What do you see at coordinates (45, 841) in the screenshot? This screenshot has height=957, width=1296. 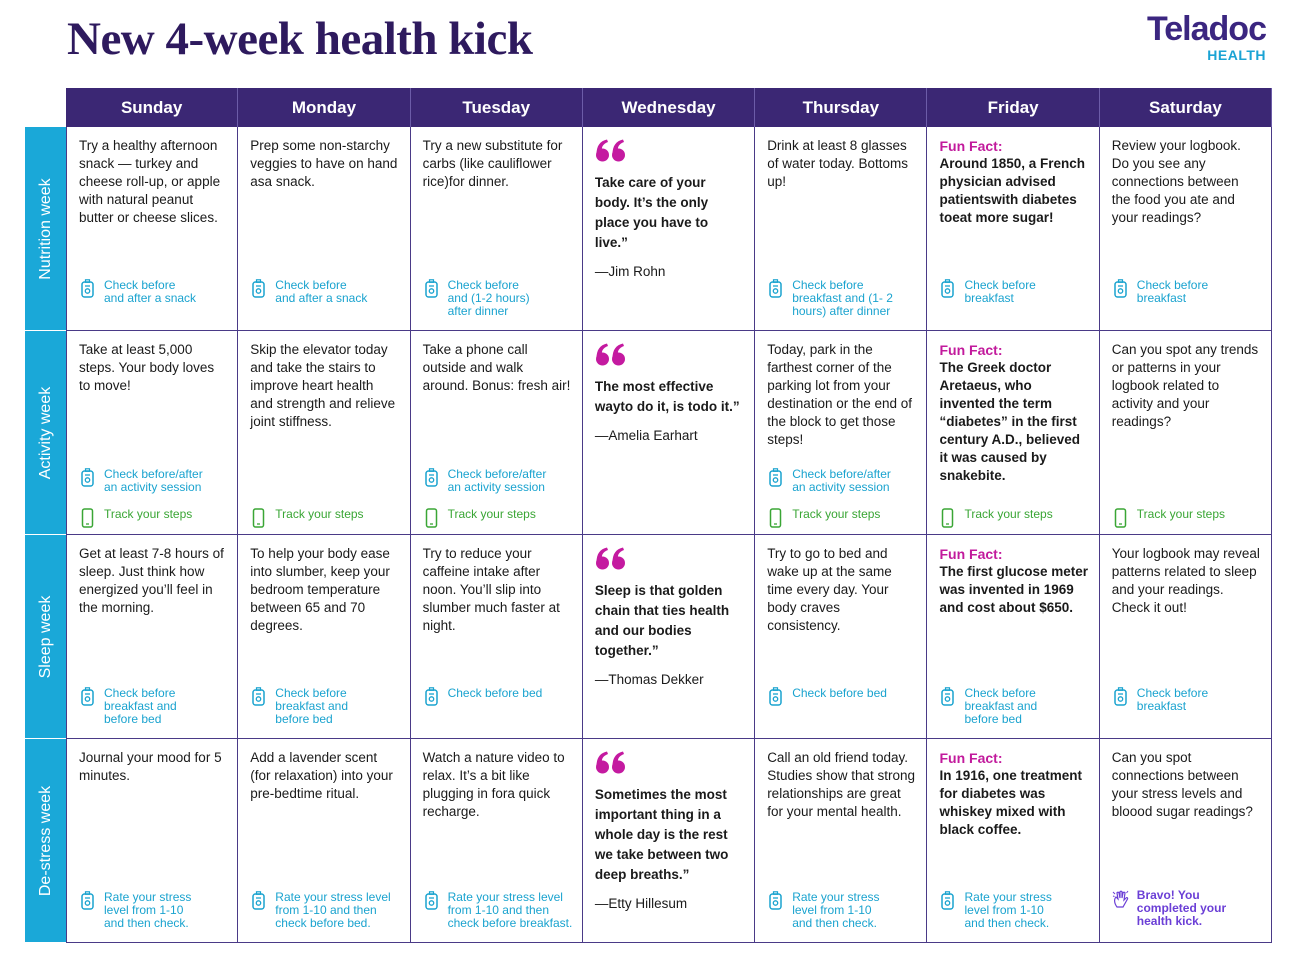 I see `week-label: De-stress week` at bounding box center [45, 841].